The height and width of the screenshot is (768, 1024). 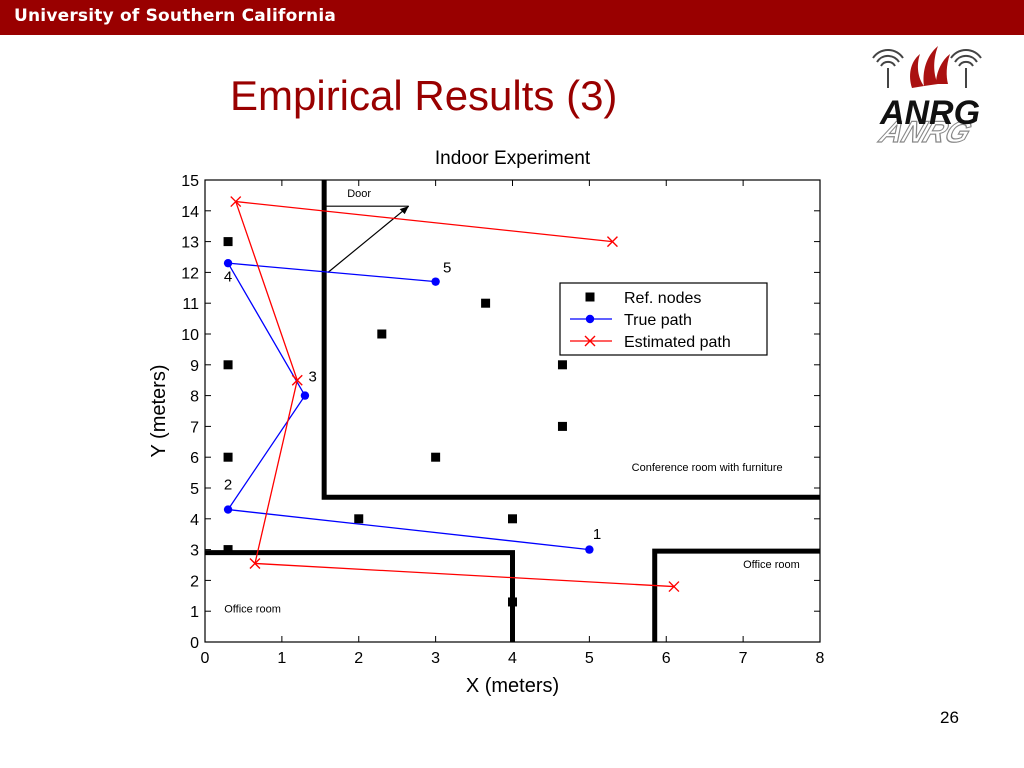 I want to click on door-arrowhead, so click(x=404, y=210).